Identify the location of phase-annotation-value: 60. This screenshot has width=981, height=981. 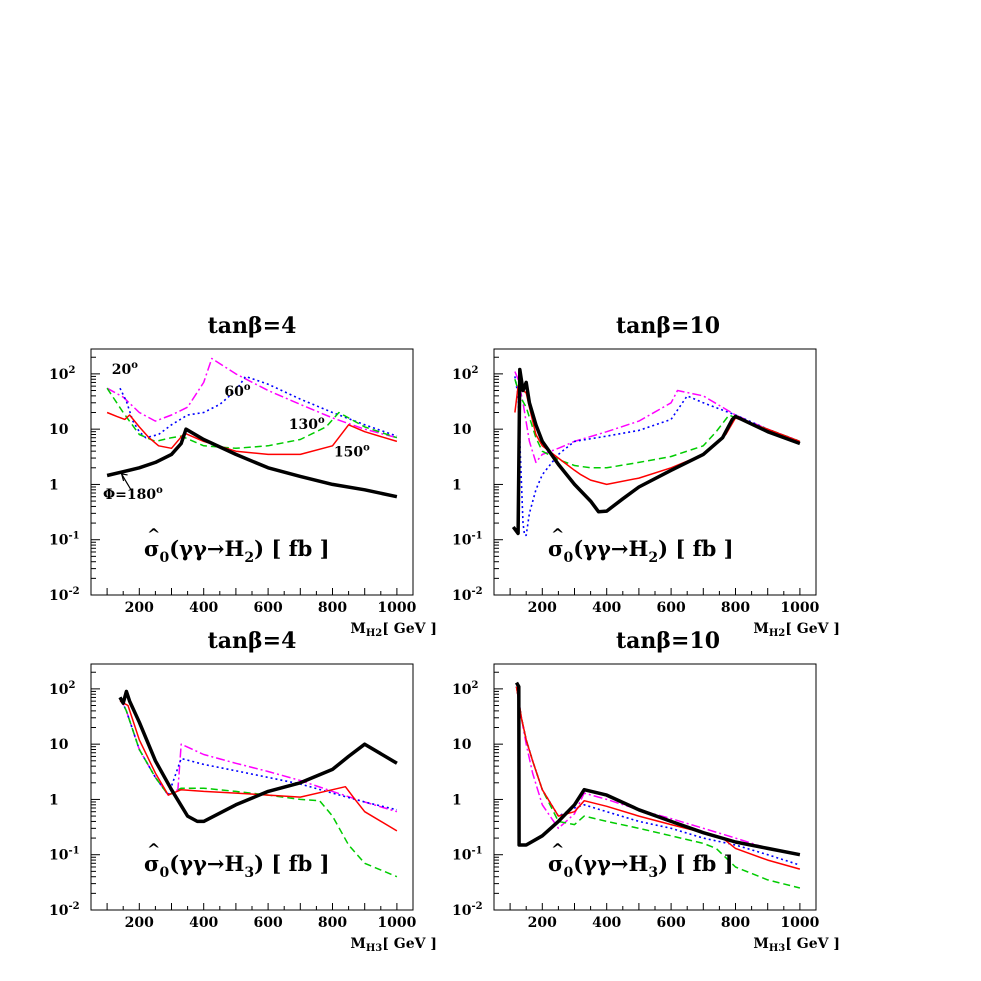
(234, 392).